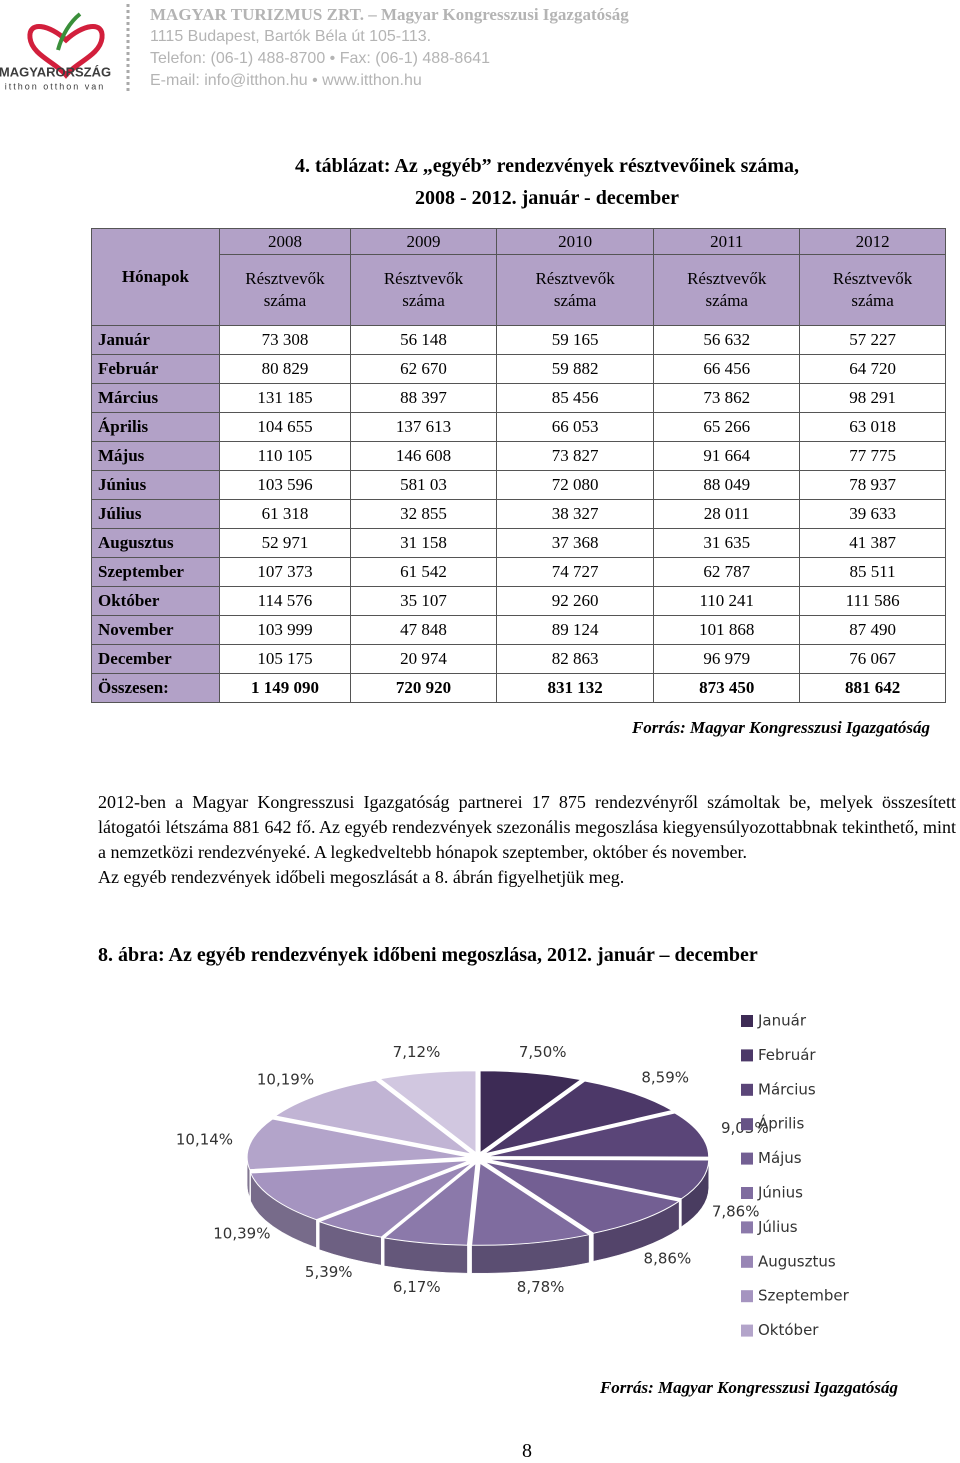 This screenshot has width=960, height=1463. What do you see at coordinates (574, 688) in the screenshot?
I see `value-cell: 831 132` at bounding box center [574, 688].